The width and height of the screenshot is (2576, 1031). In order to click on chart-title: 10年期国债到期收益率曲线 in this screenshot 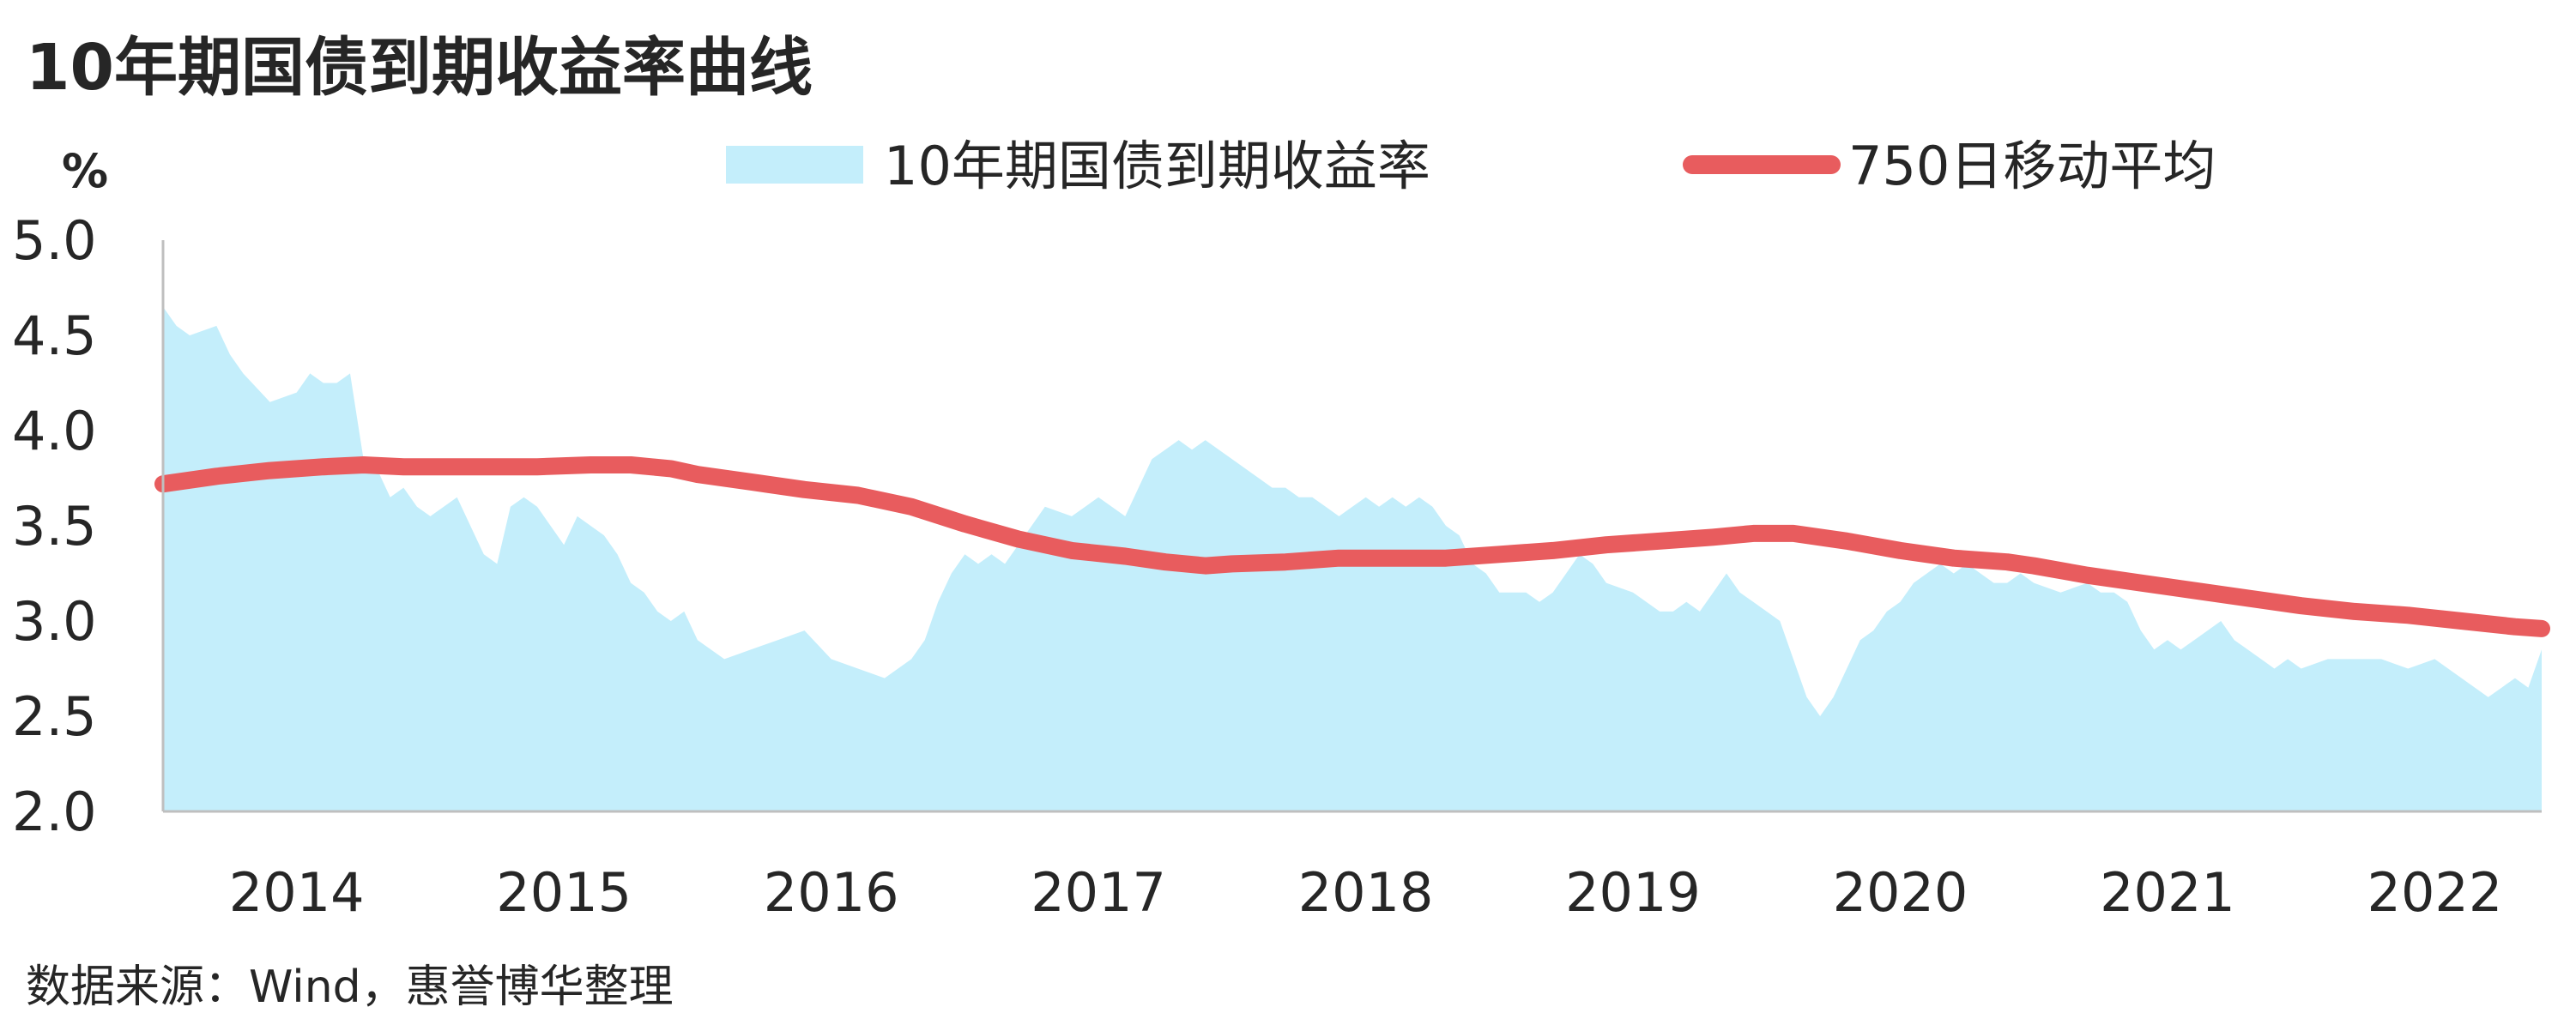, I will do `click(419, 68)`.